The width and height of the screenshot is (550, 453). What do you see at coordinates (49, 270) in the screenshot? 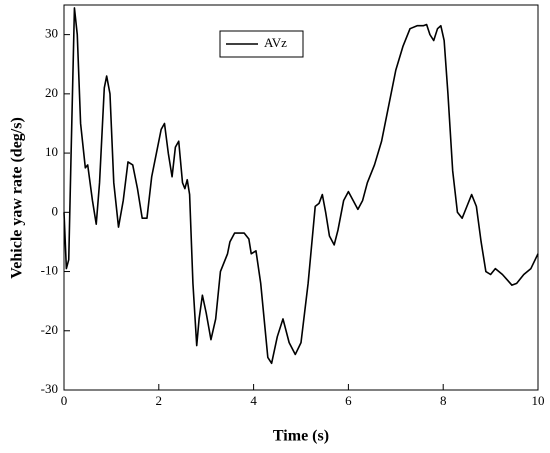
I see `y-tick-label: -10` at bounding box center [49, 270].